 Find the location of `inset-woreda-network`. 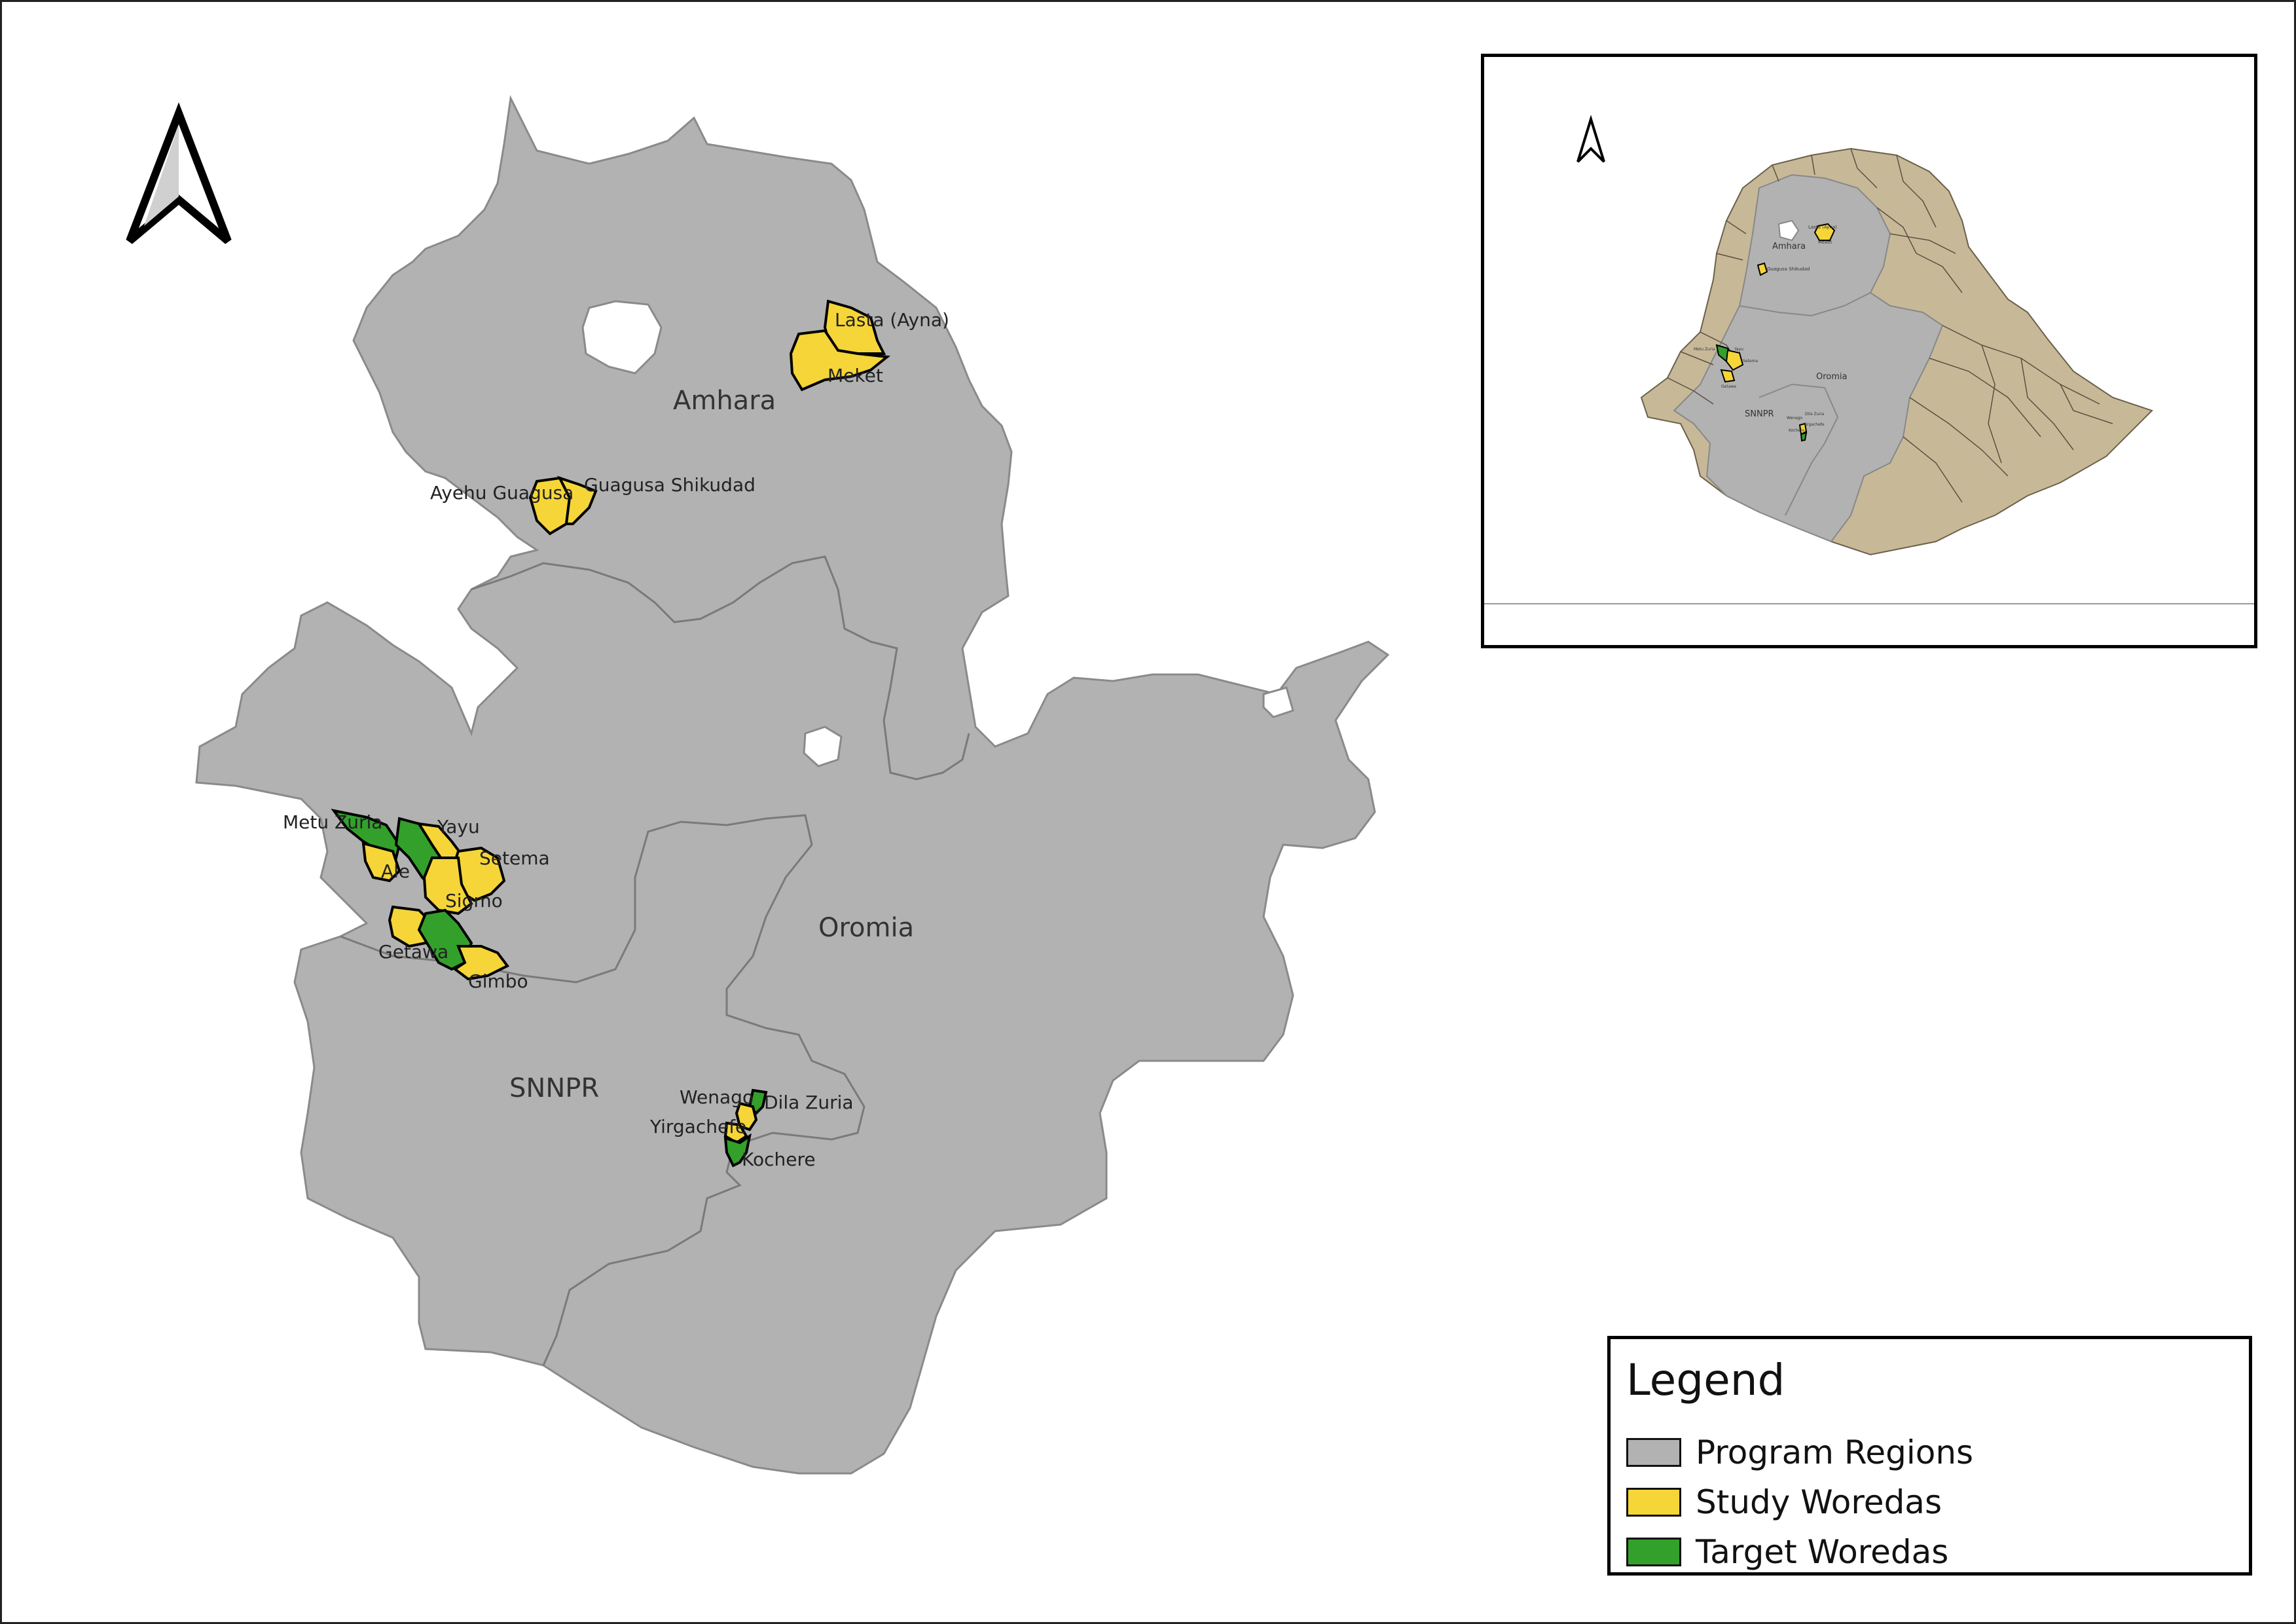

inset-woreda-network is located at coordinates (1890, 325).